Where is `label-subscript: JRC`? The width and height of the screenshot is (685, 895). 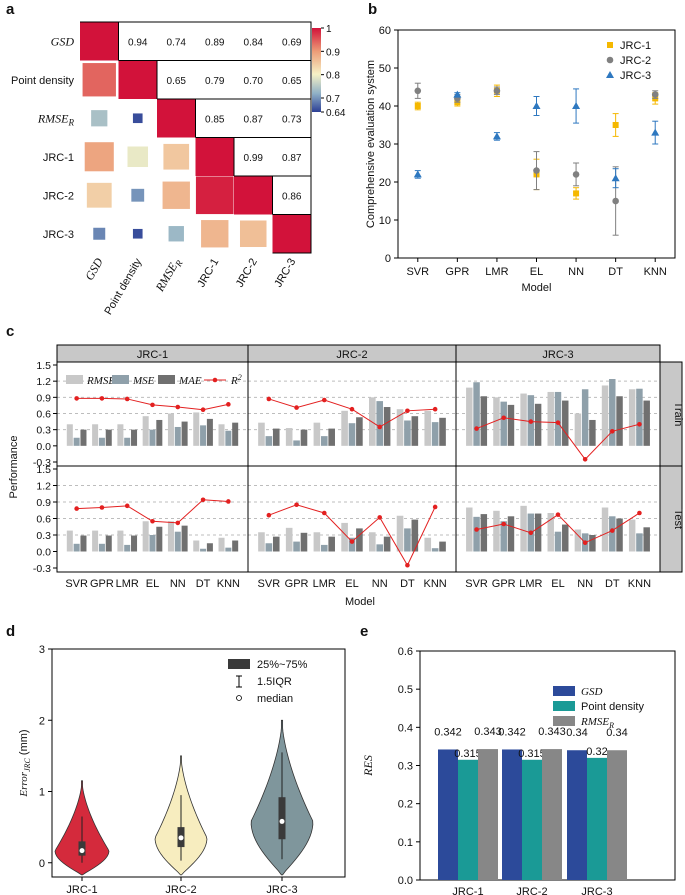 label-subscript: JRC is located at coordinates (27, 764).